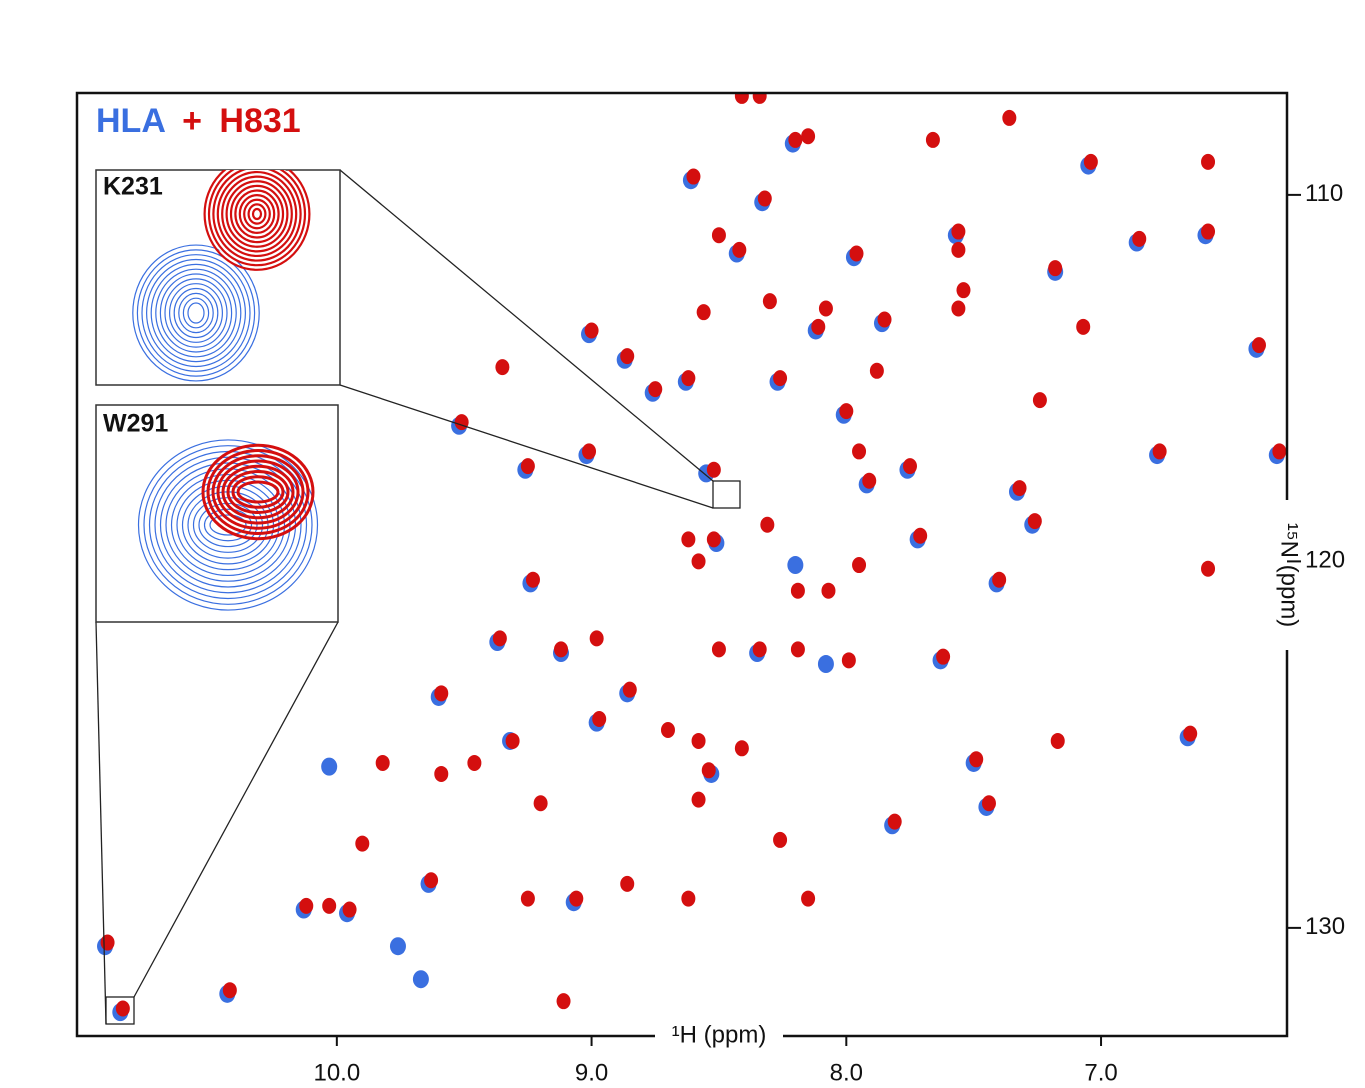 The width and height of the screenshot is (1365, 1088). I want to click on inset-k231: K231, so click(218, 277).